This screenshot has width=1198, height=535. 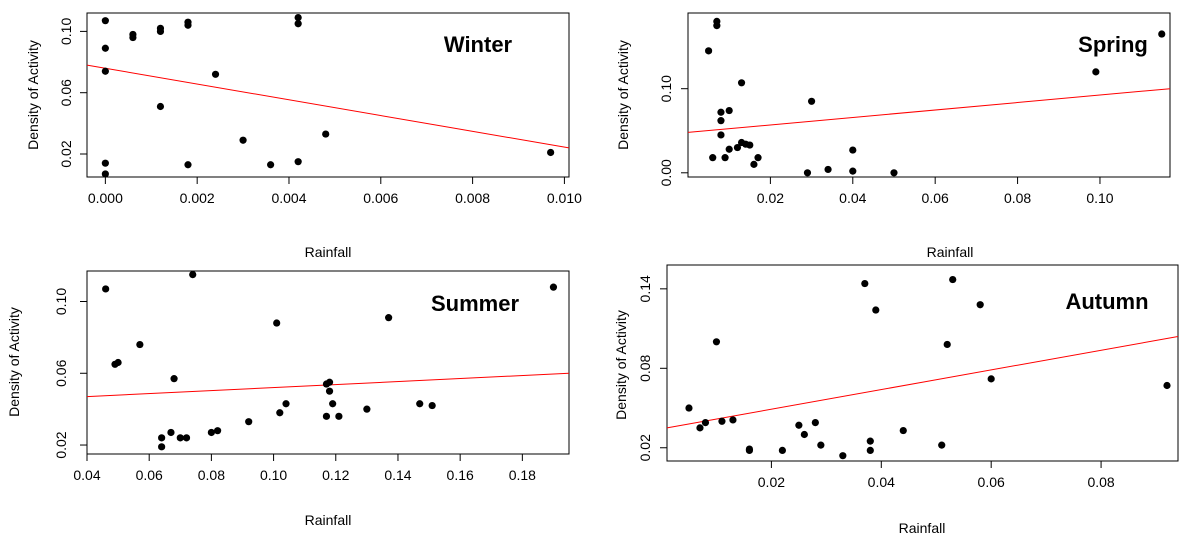 I want to click on season-label: Spring, so click(x=1113, y=44).